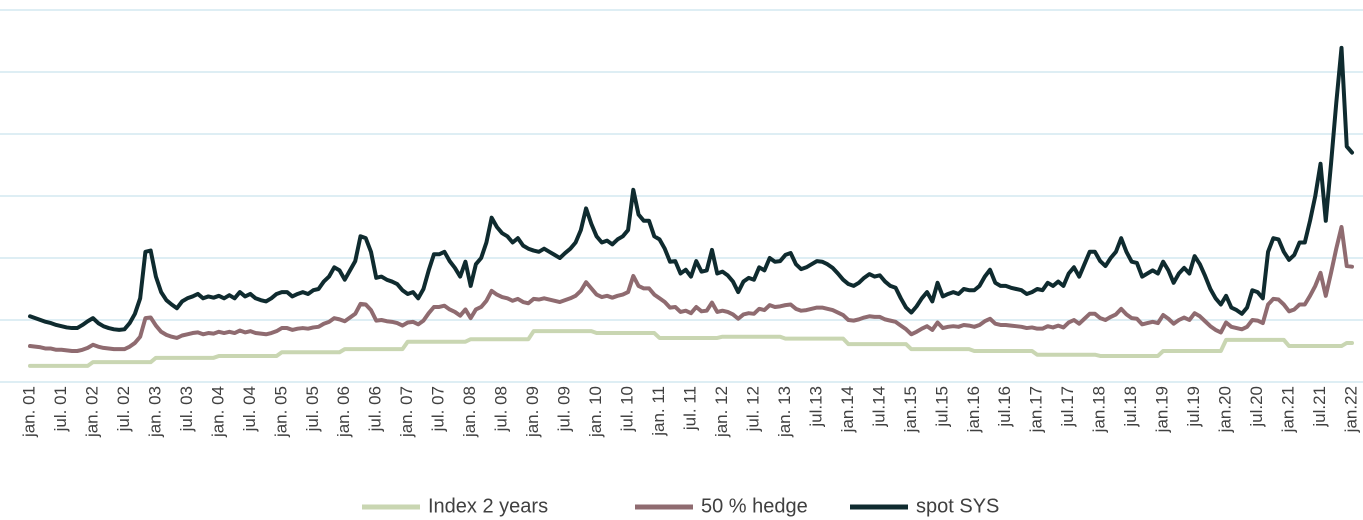  Describe the element at coordinates (878, 407) in the screenshot. I see `x-tick-label: jul.14` at that location.